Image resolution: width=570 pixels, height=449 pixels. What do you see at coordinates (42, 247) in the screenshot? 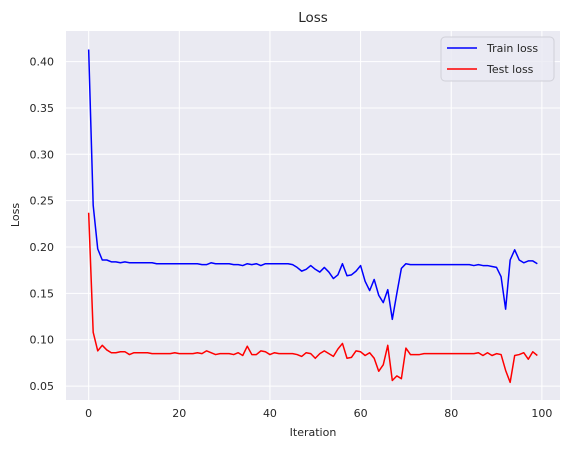
I see `y-tick-label: 0.20` at bounding box center [42, 247].